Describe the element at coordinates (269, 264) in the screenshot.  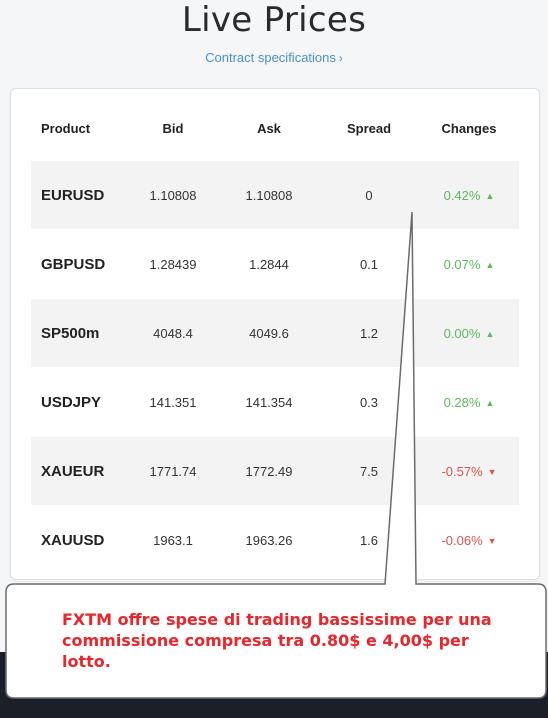
I see `cell-ask: 1.2844` at that location.